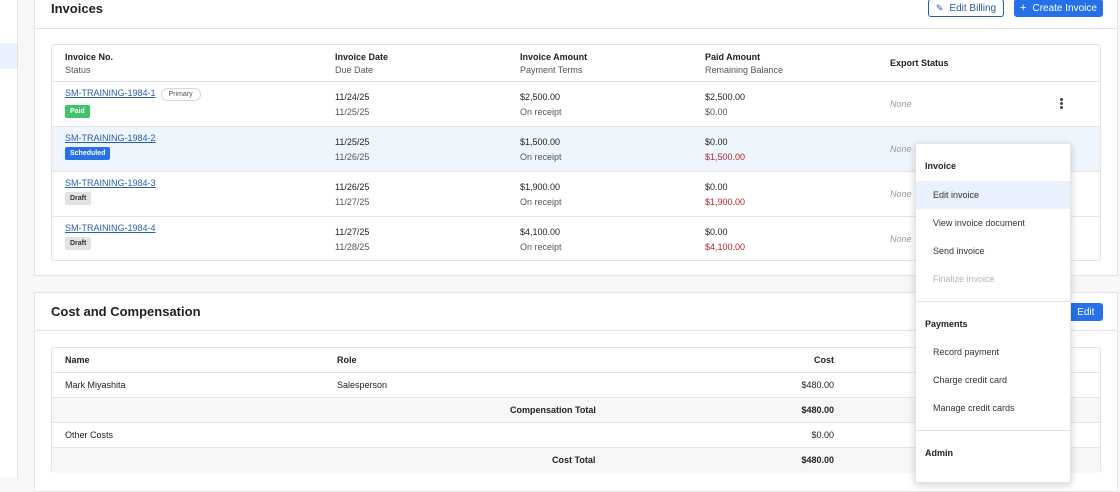  What do you see at coordinates (744, 70) in the screenshot?
I see `header-remaining-balance: Remaining Balance` at bounding box center [744, 70].